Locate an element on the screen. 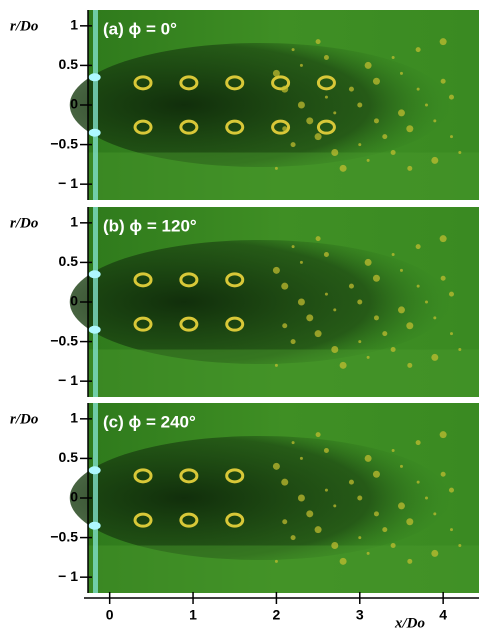  x-tick-label: 0 is located at coordinates (110, 615).